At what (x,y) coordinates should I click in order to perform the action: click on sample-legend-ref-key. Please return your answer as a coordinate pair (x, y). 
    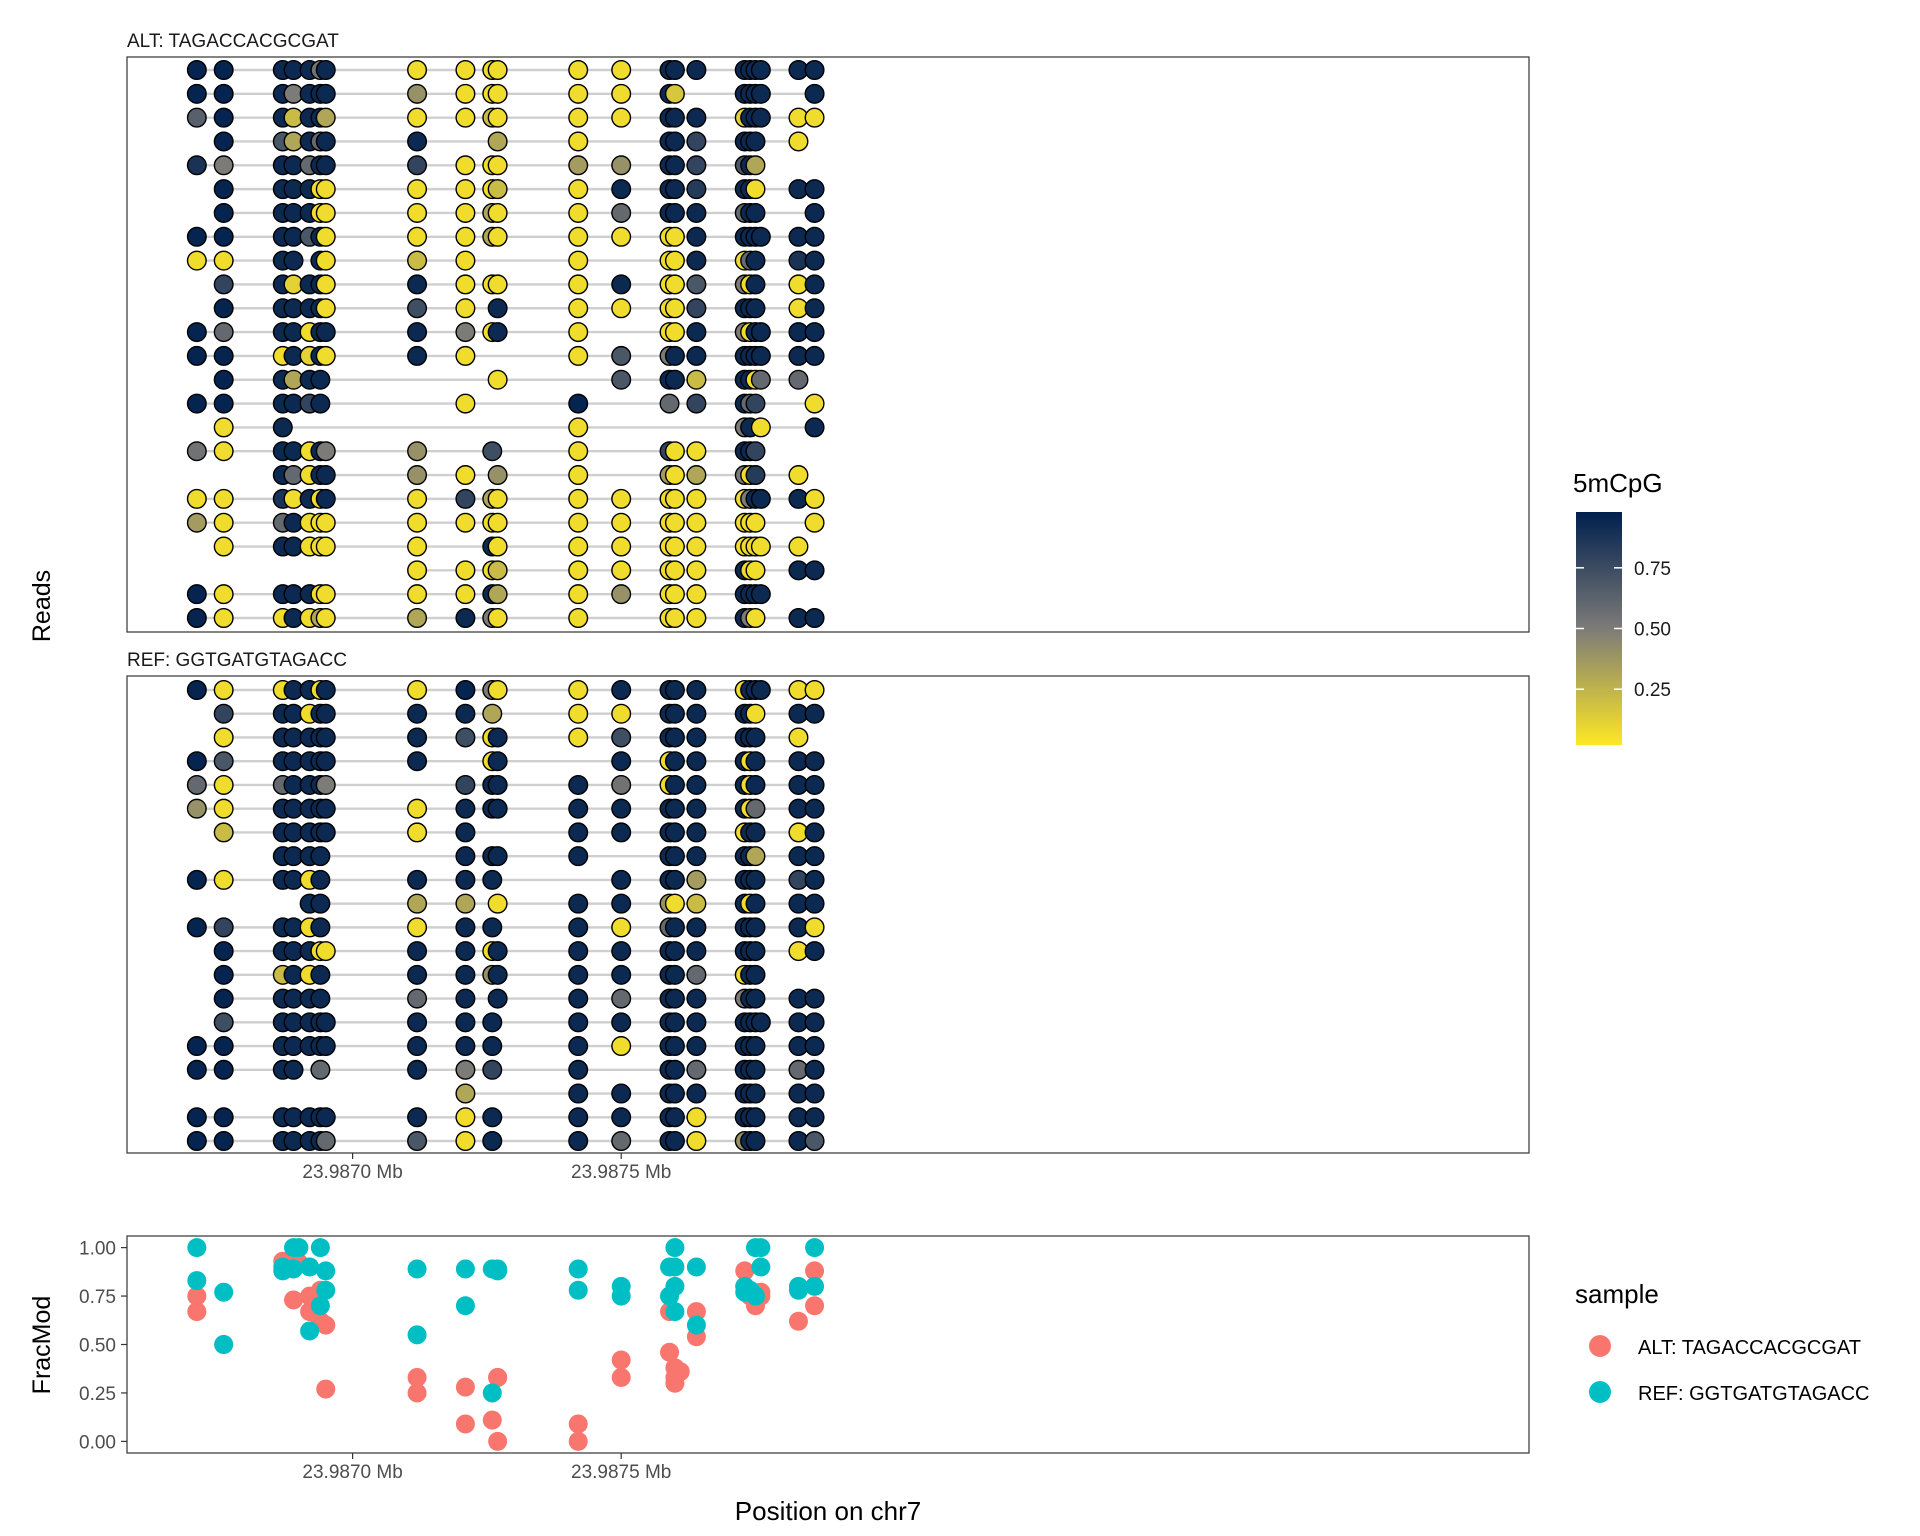
    Looking at the image, I should click on (1600, 1392).